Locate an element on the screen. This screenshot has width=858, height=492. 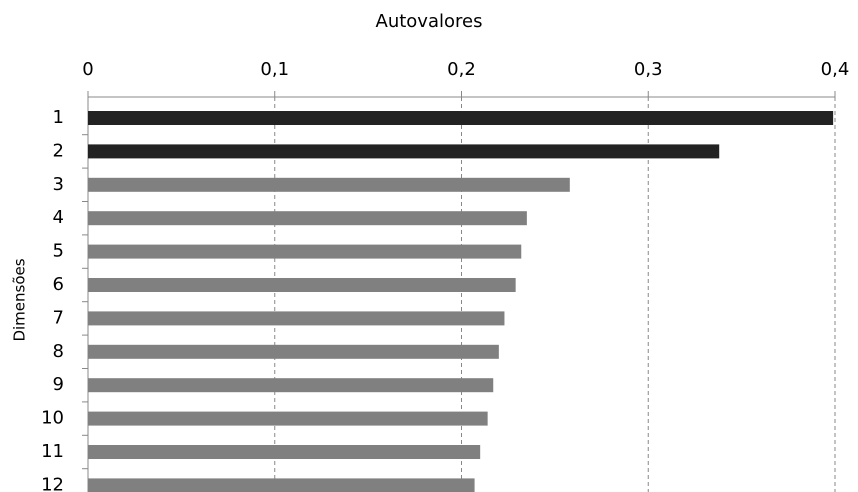
x-tick-label: 0,2 is located at coordinates (461, 69).